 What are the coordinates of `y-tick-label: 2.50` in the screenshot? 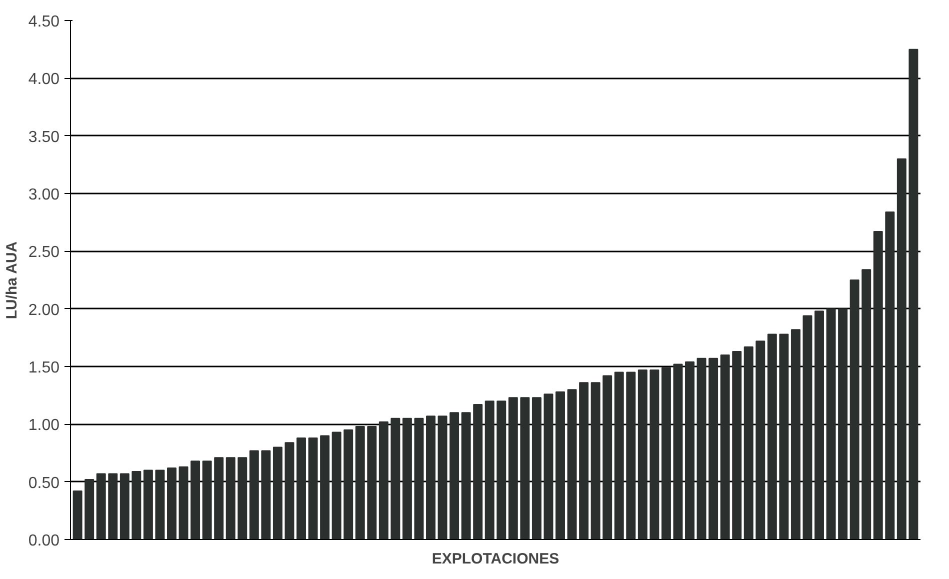 It's located at (44, 253).